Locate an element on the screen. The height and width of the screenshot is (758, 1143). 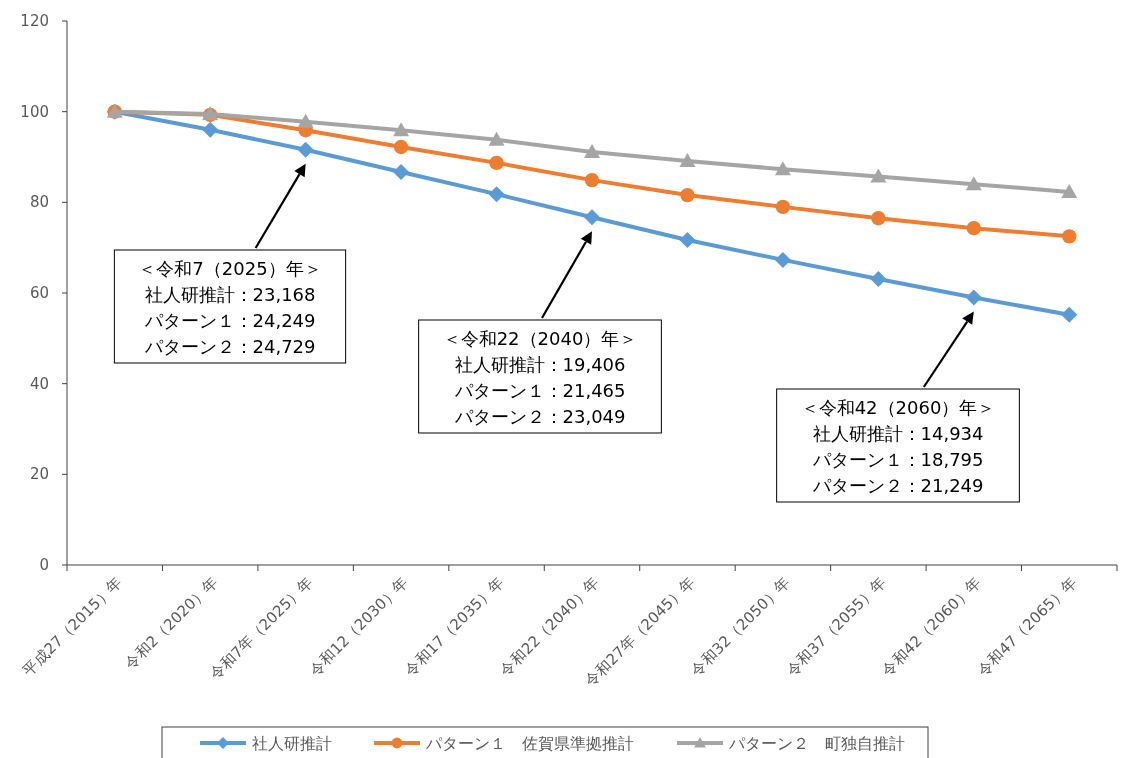
y-tick-label: 80 is located at coordinates (39, 202).